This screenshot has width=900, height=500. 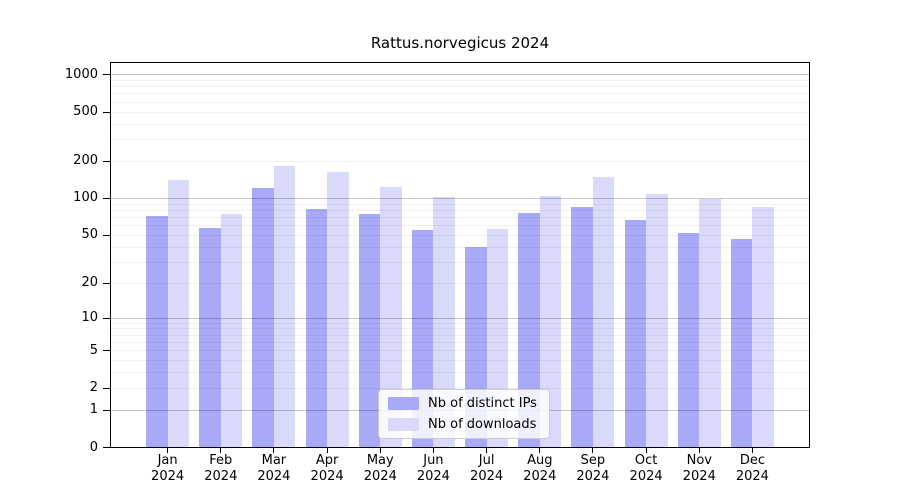 What do you see at coordinates (89, 235) in the screenshot?
I see `y-axis-tick-label: 50` at bounding box center [89, 235].